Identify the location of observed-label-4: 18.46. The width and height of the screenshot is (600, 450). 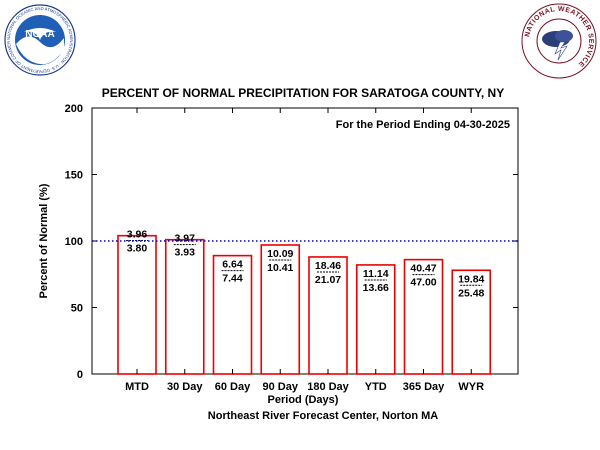
(328, 266).